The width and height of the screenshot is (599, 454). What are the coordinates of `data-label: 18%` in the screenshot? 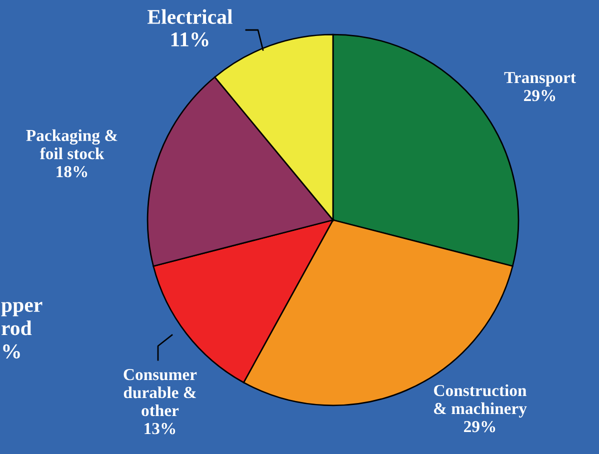 It's located at (72, 172).